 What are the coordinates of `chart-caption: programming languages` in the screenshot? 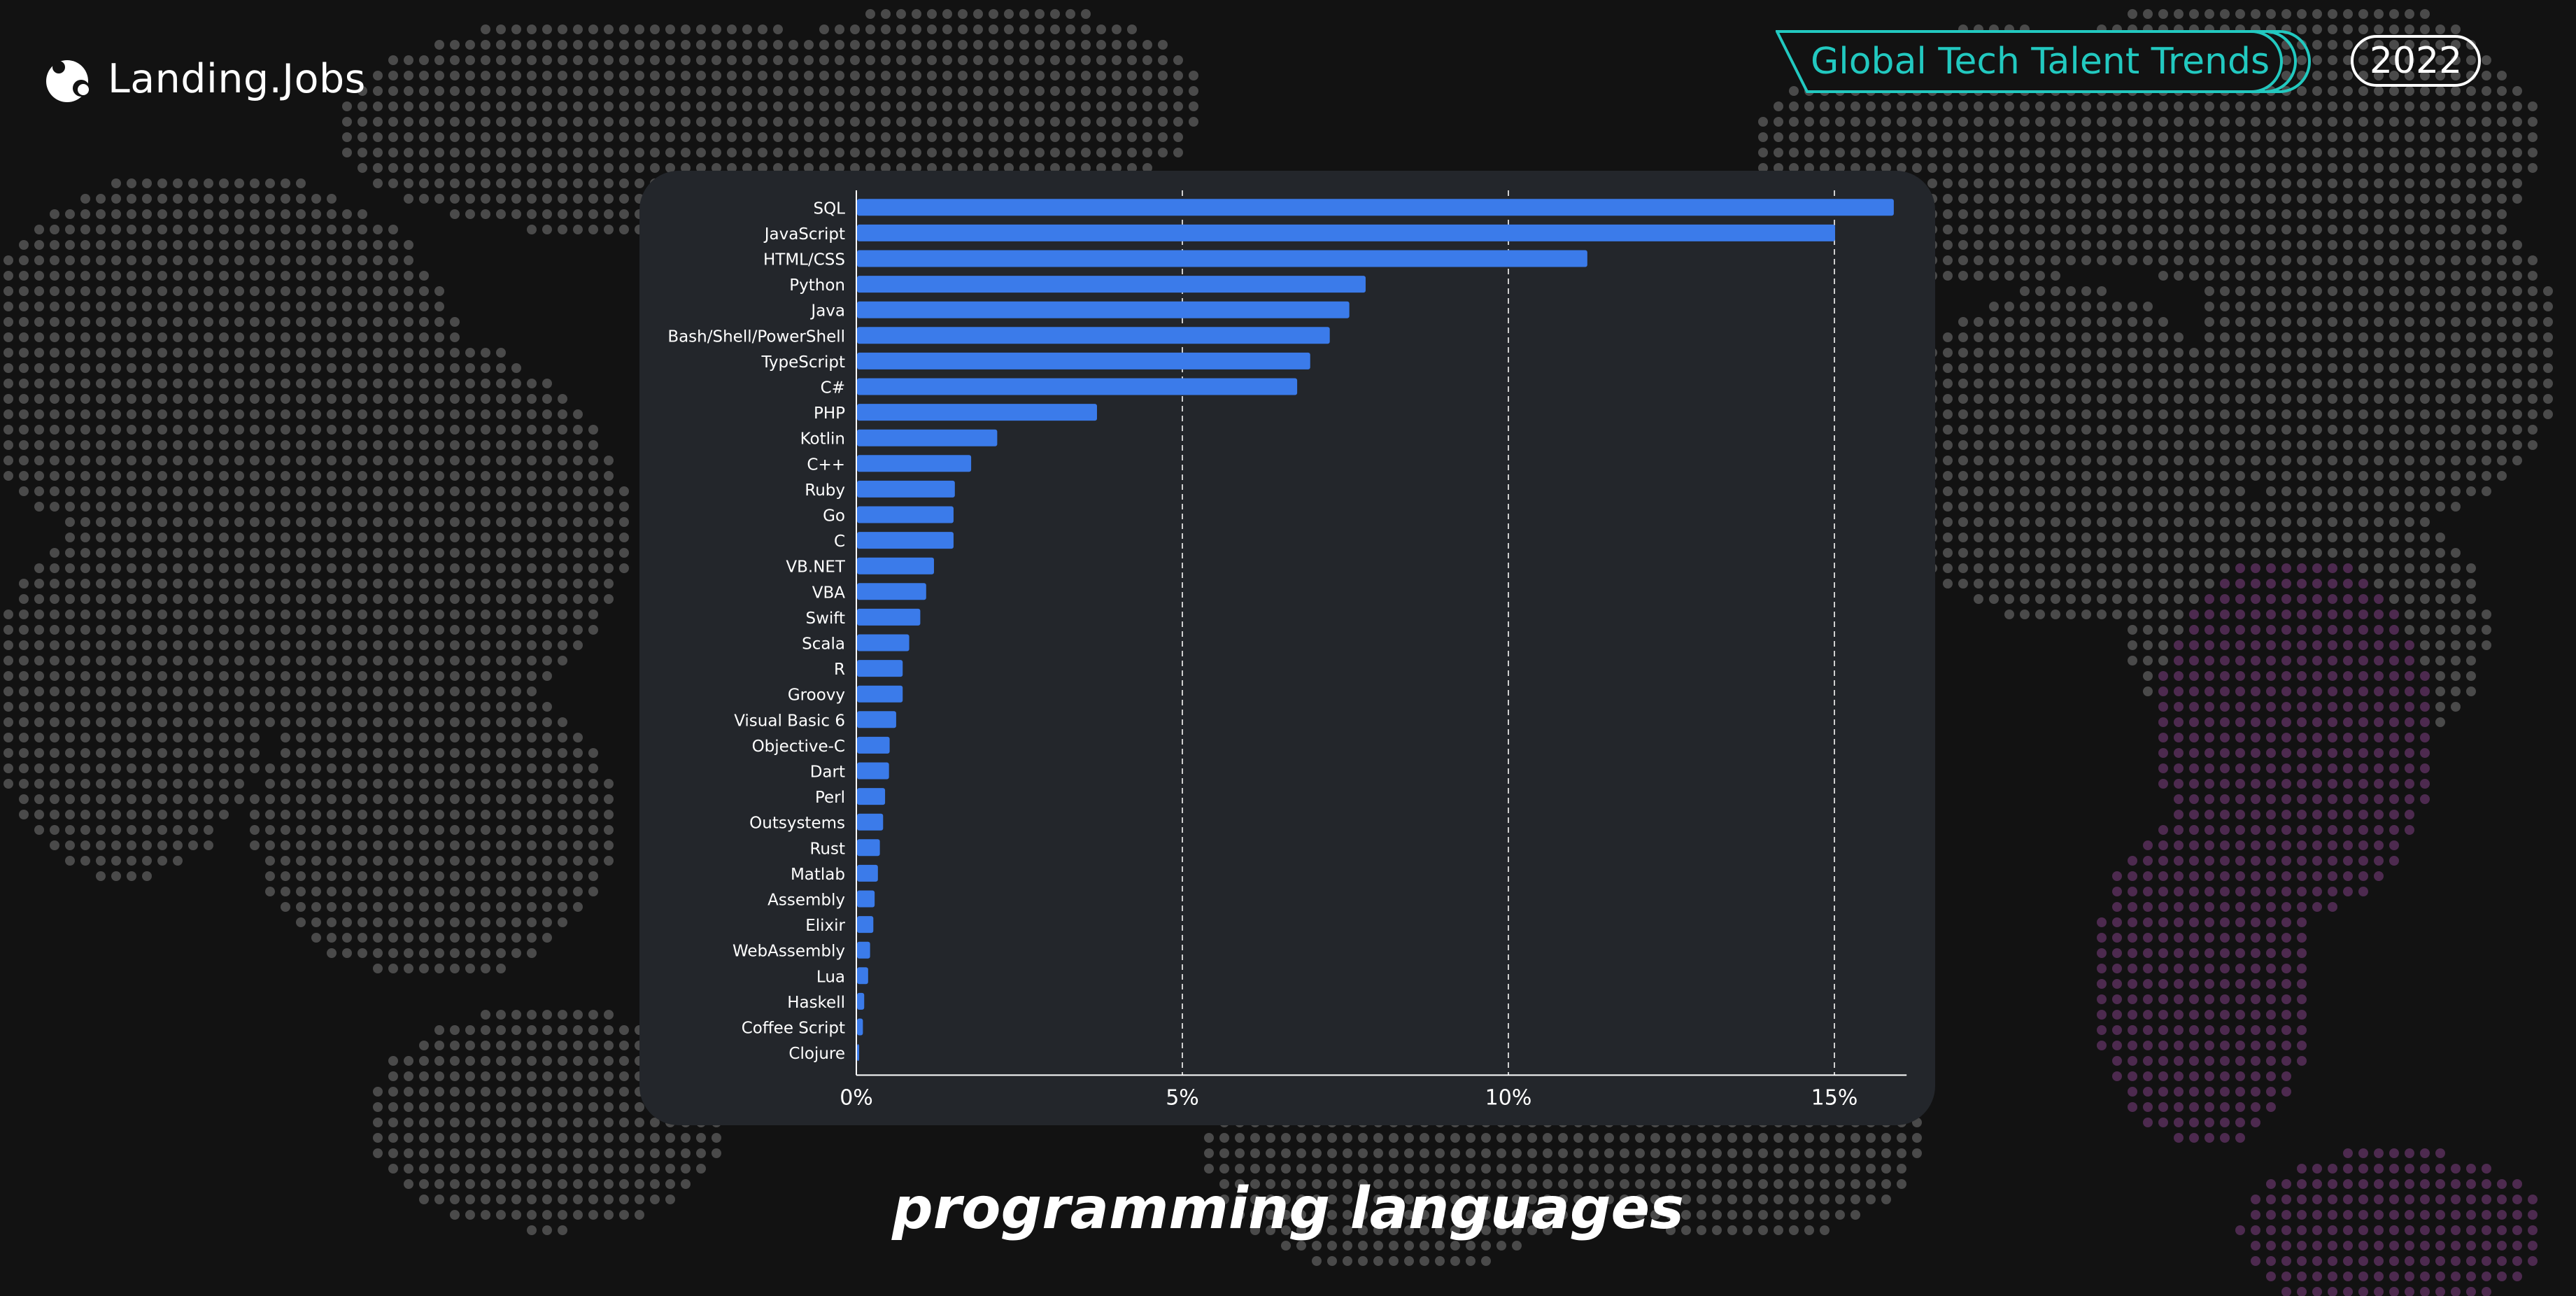 It's located at (1288, 1209).